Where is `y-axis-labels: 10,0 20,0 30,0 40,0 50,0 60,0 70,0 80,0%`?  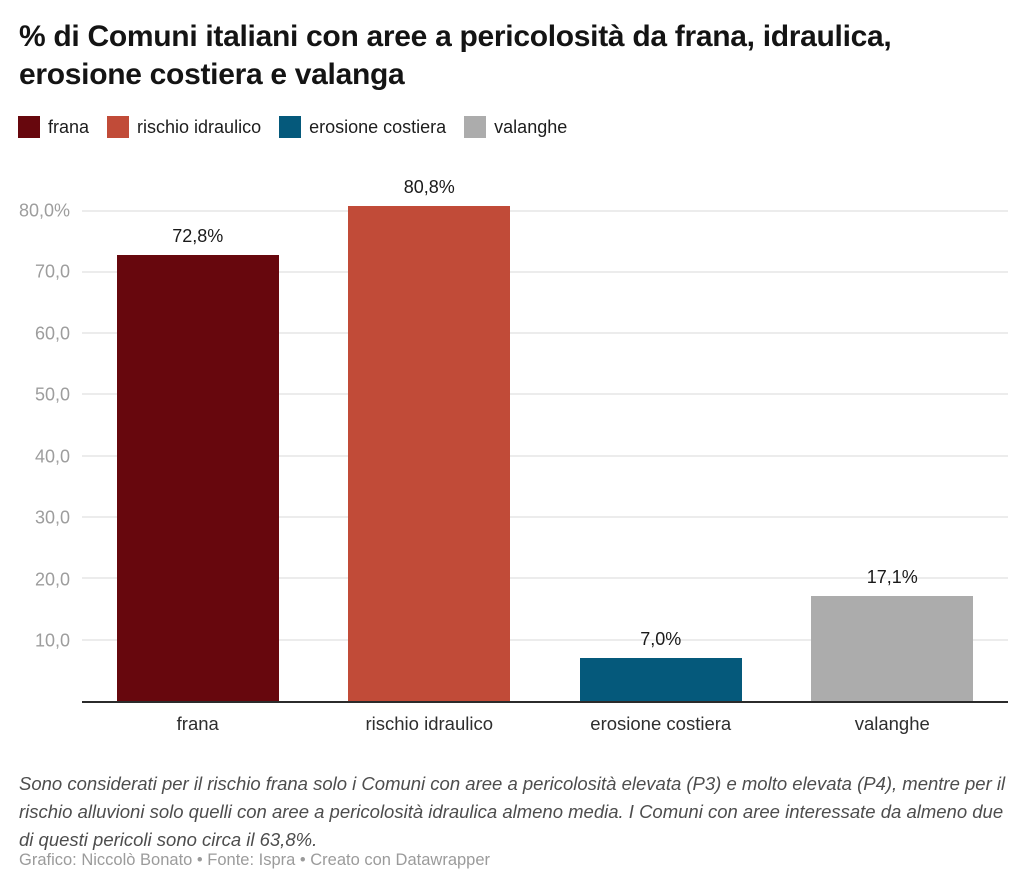 y-axis-labels: 10,0 20,0 30,0 40,0 50,0 60,0 70,0 80,0% is located at coordinates (37, 444).